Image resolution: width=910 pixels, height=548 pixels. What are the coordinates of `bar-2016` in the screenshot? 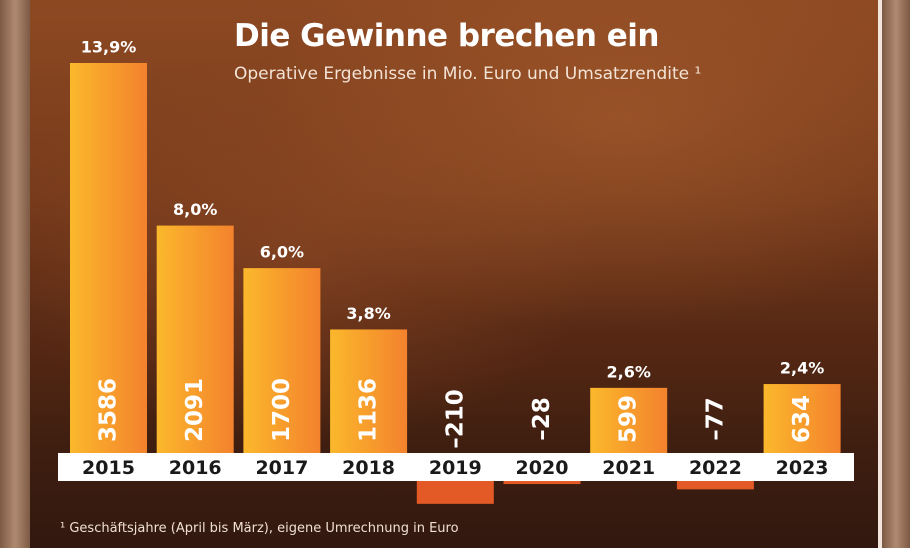 It's located at (195, 339).